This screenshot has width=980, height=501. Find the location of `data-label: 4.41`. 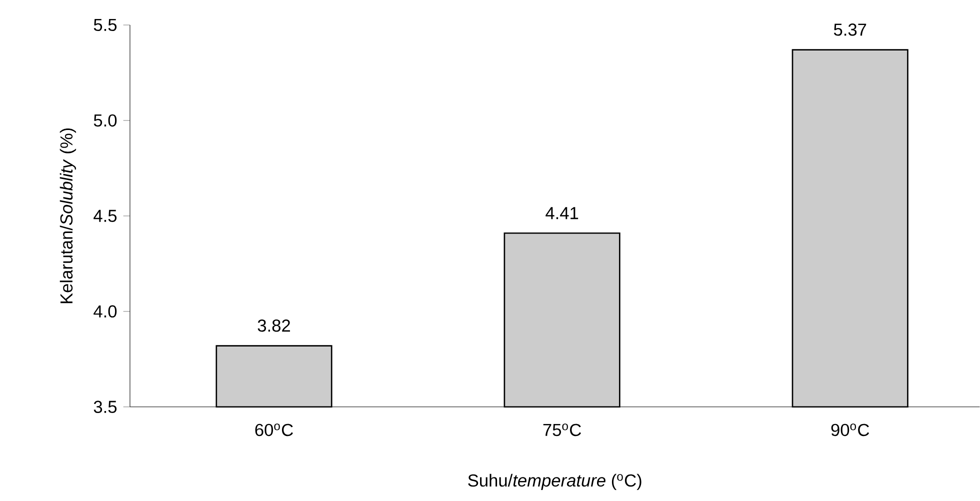

data-label: 4.41 is located at coordinates (562, 213).